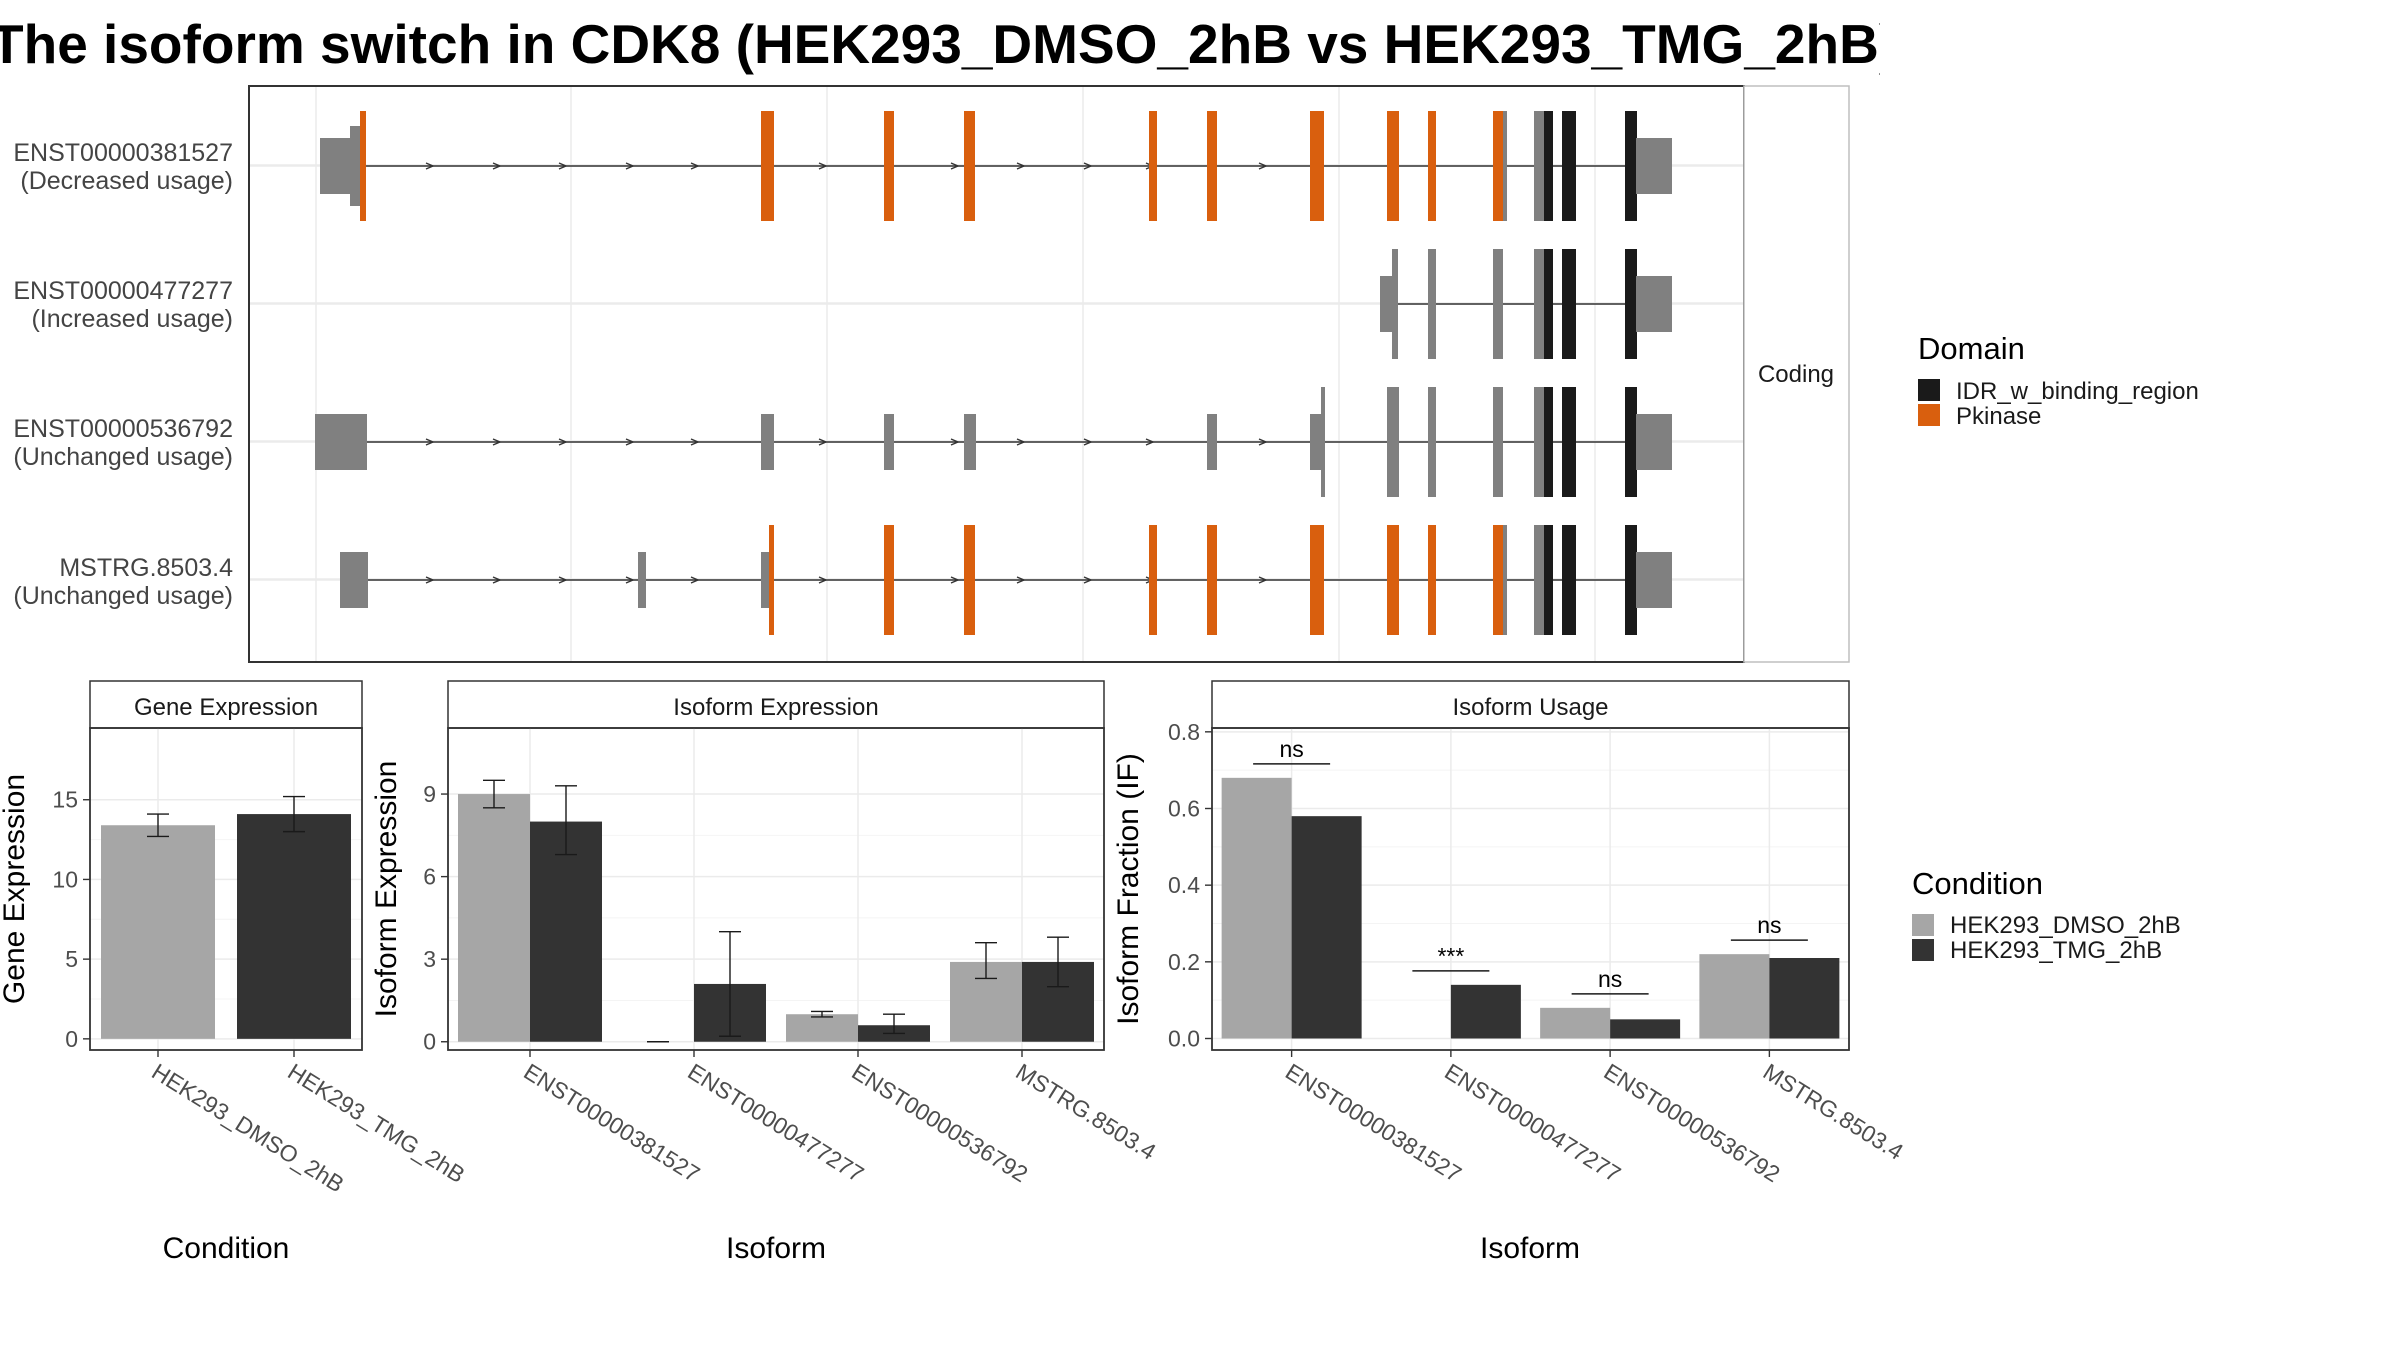 Image resolution: width=2400 pixels, height=1350 pixels. Describe the element at coordinates (1977, 883) in the screenshot. I see `condition-legend-title: Condition` at that location.